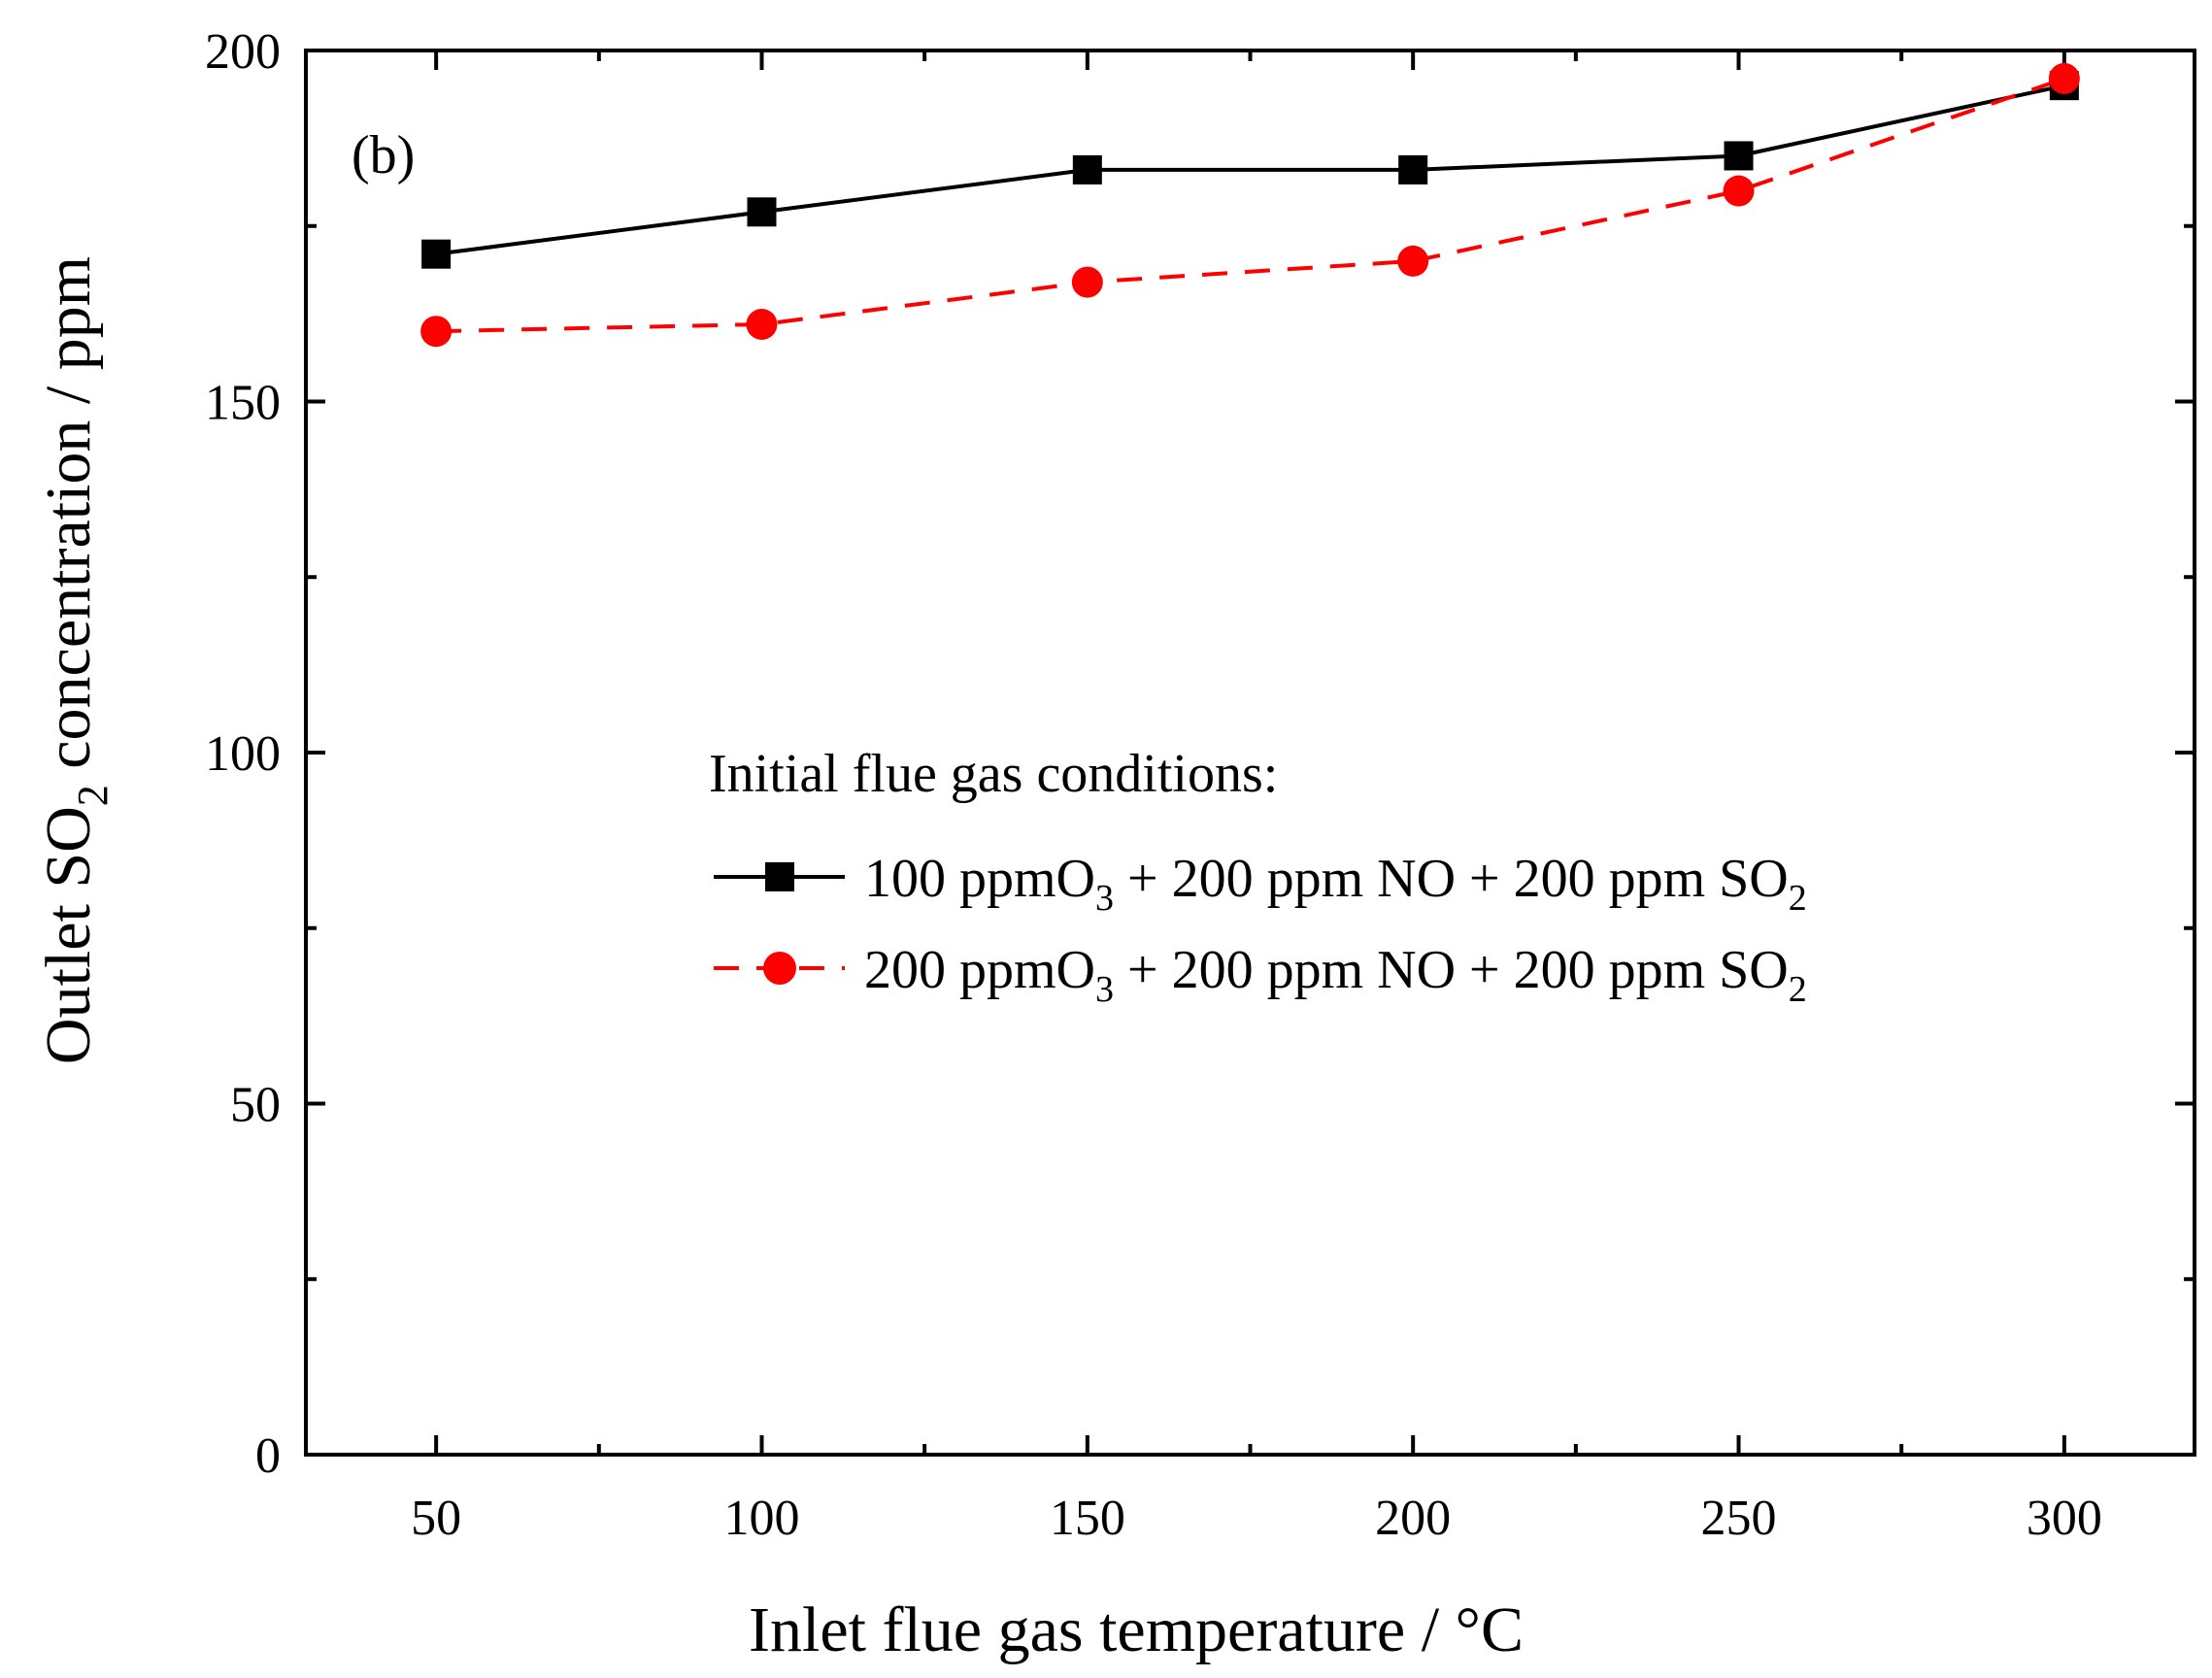 Image resolution: width=2212 pixels, height=1678 pixels. I want to click on x-axis-title: Inlet flue gas temperature / °C, so click(1136, 1629).